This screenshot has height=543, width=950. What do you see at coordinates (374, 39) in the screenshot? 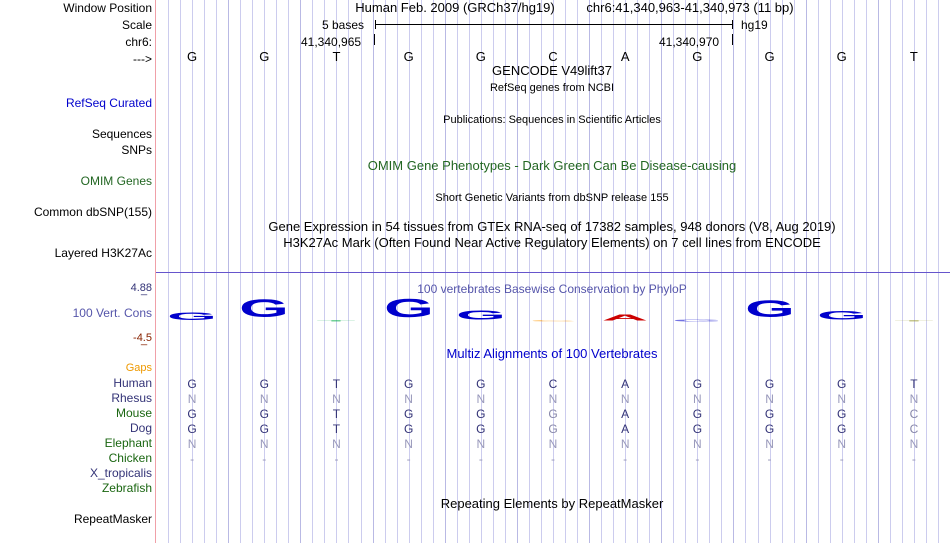
I see `coord-tick-left` at bounding box center [374, 39].